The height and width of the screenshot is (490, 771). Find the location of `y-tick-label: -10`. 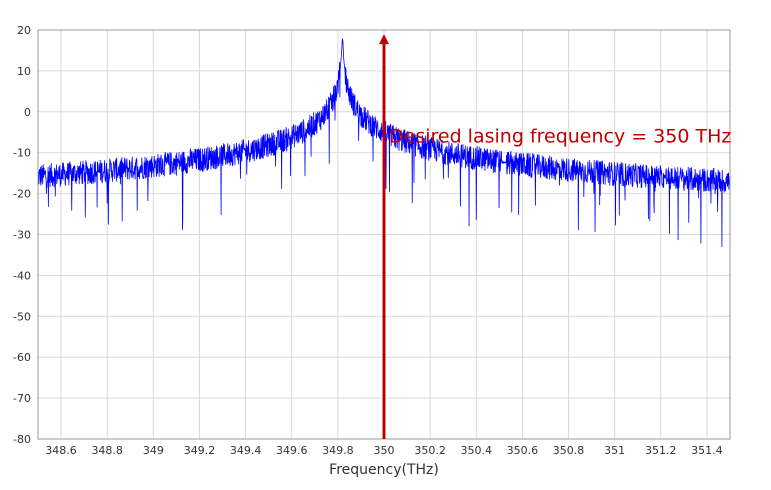

y-tick-label: -10 is located at coordinates (22, 153).